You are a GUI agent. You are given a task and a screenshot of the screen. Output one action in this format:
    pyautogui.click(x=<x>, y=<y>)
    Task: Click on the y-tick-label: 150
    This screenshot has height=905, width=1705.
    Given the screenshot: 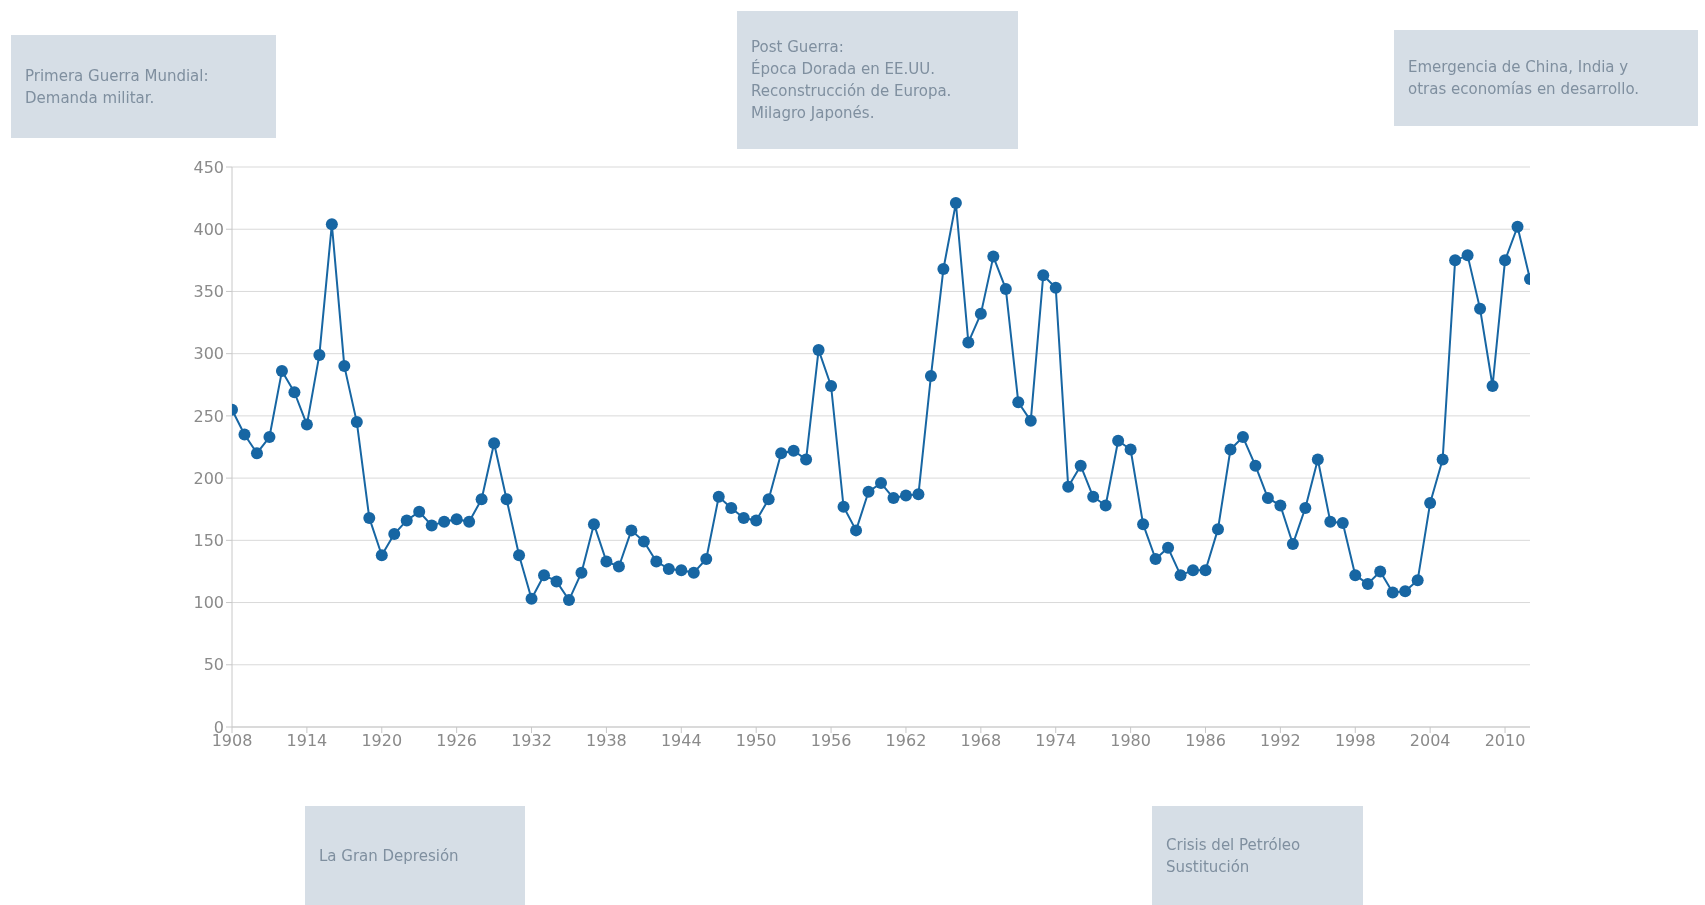 What is the action you would take?
    pyautogui.click(x=208, y=541)
    